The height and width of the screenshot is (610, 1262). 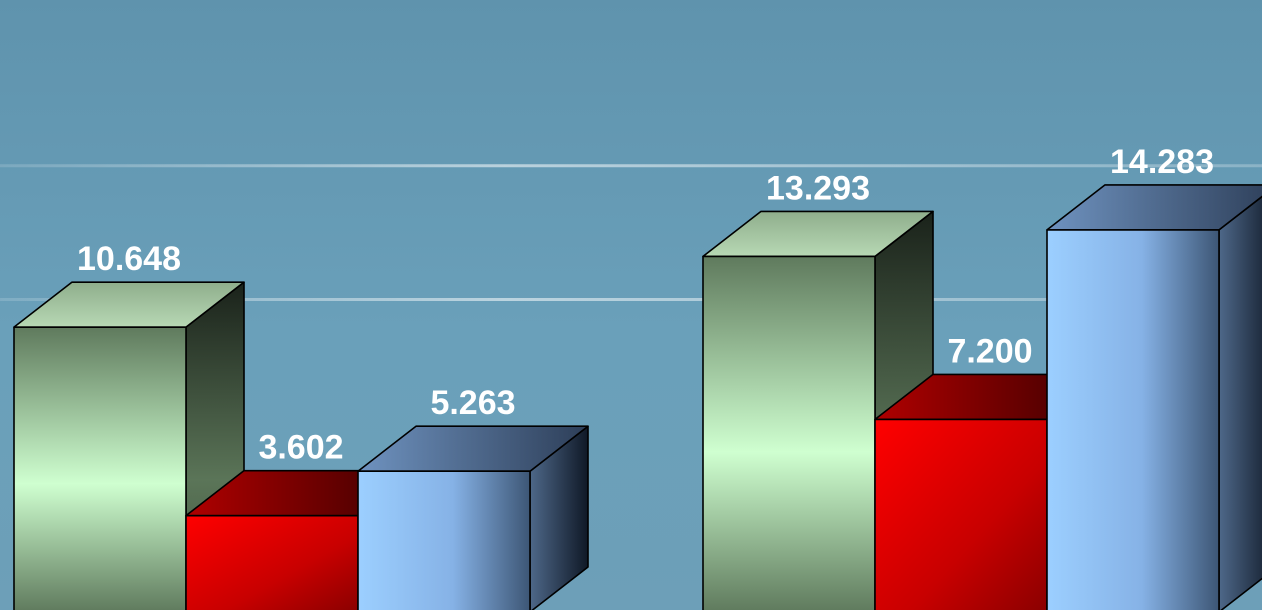 I want to click on data-label-s2-c0: 5.263, so click(x=472, y=403).